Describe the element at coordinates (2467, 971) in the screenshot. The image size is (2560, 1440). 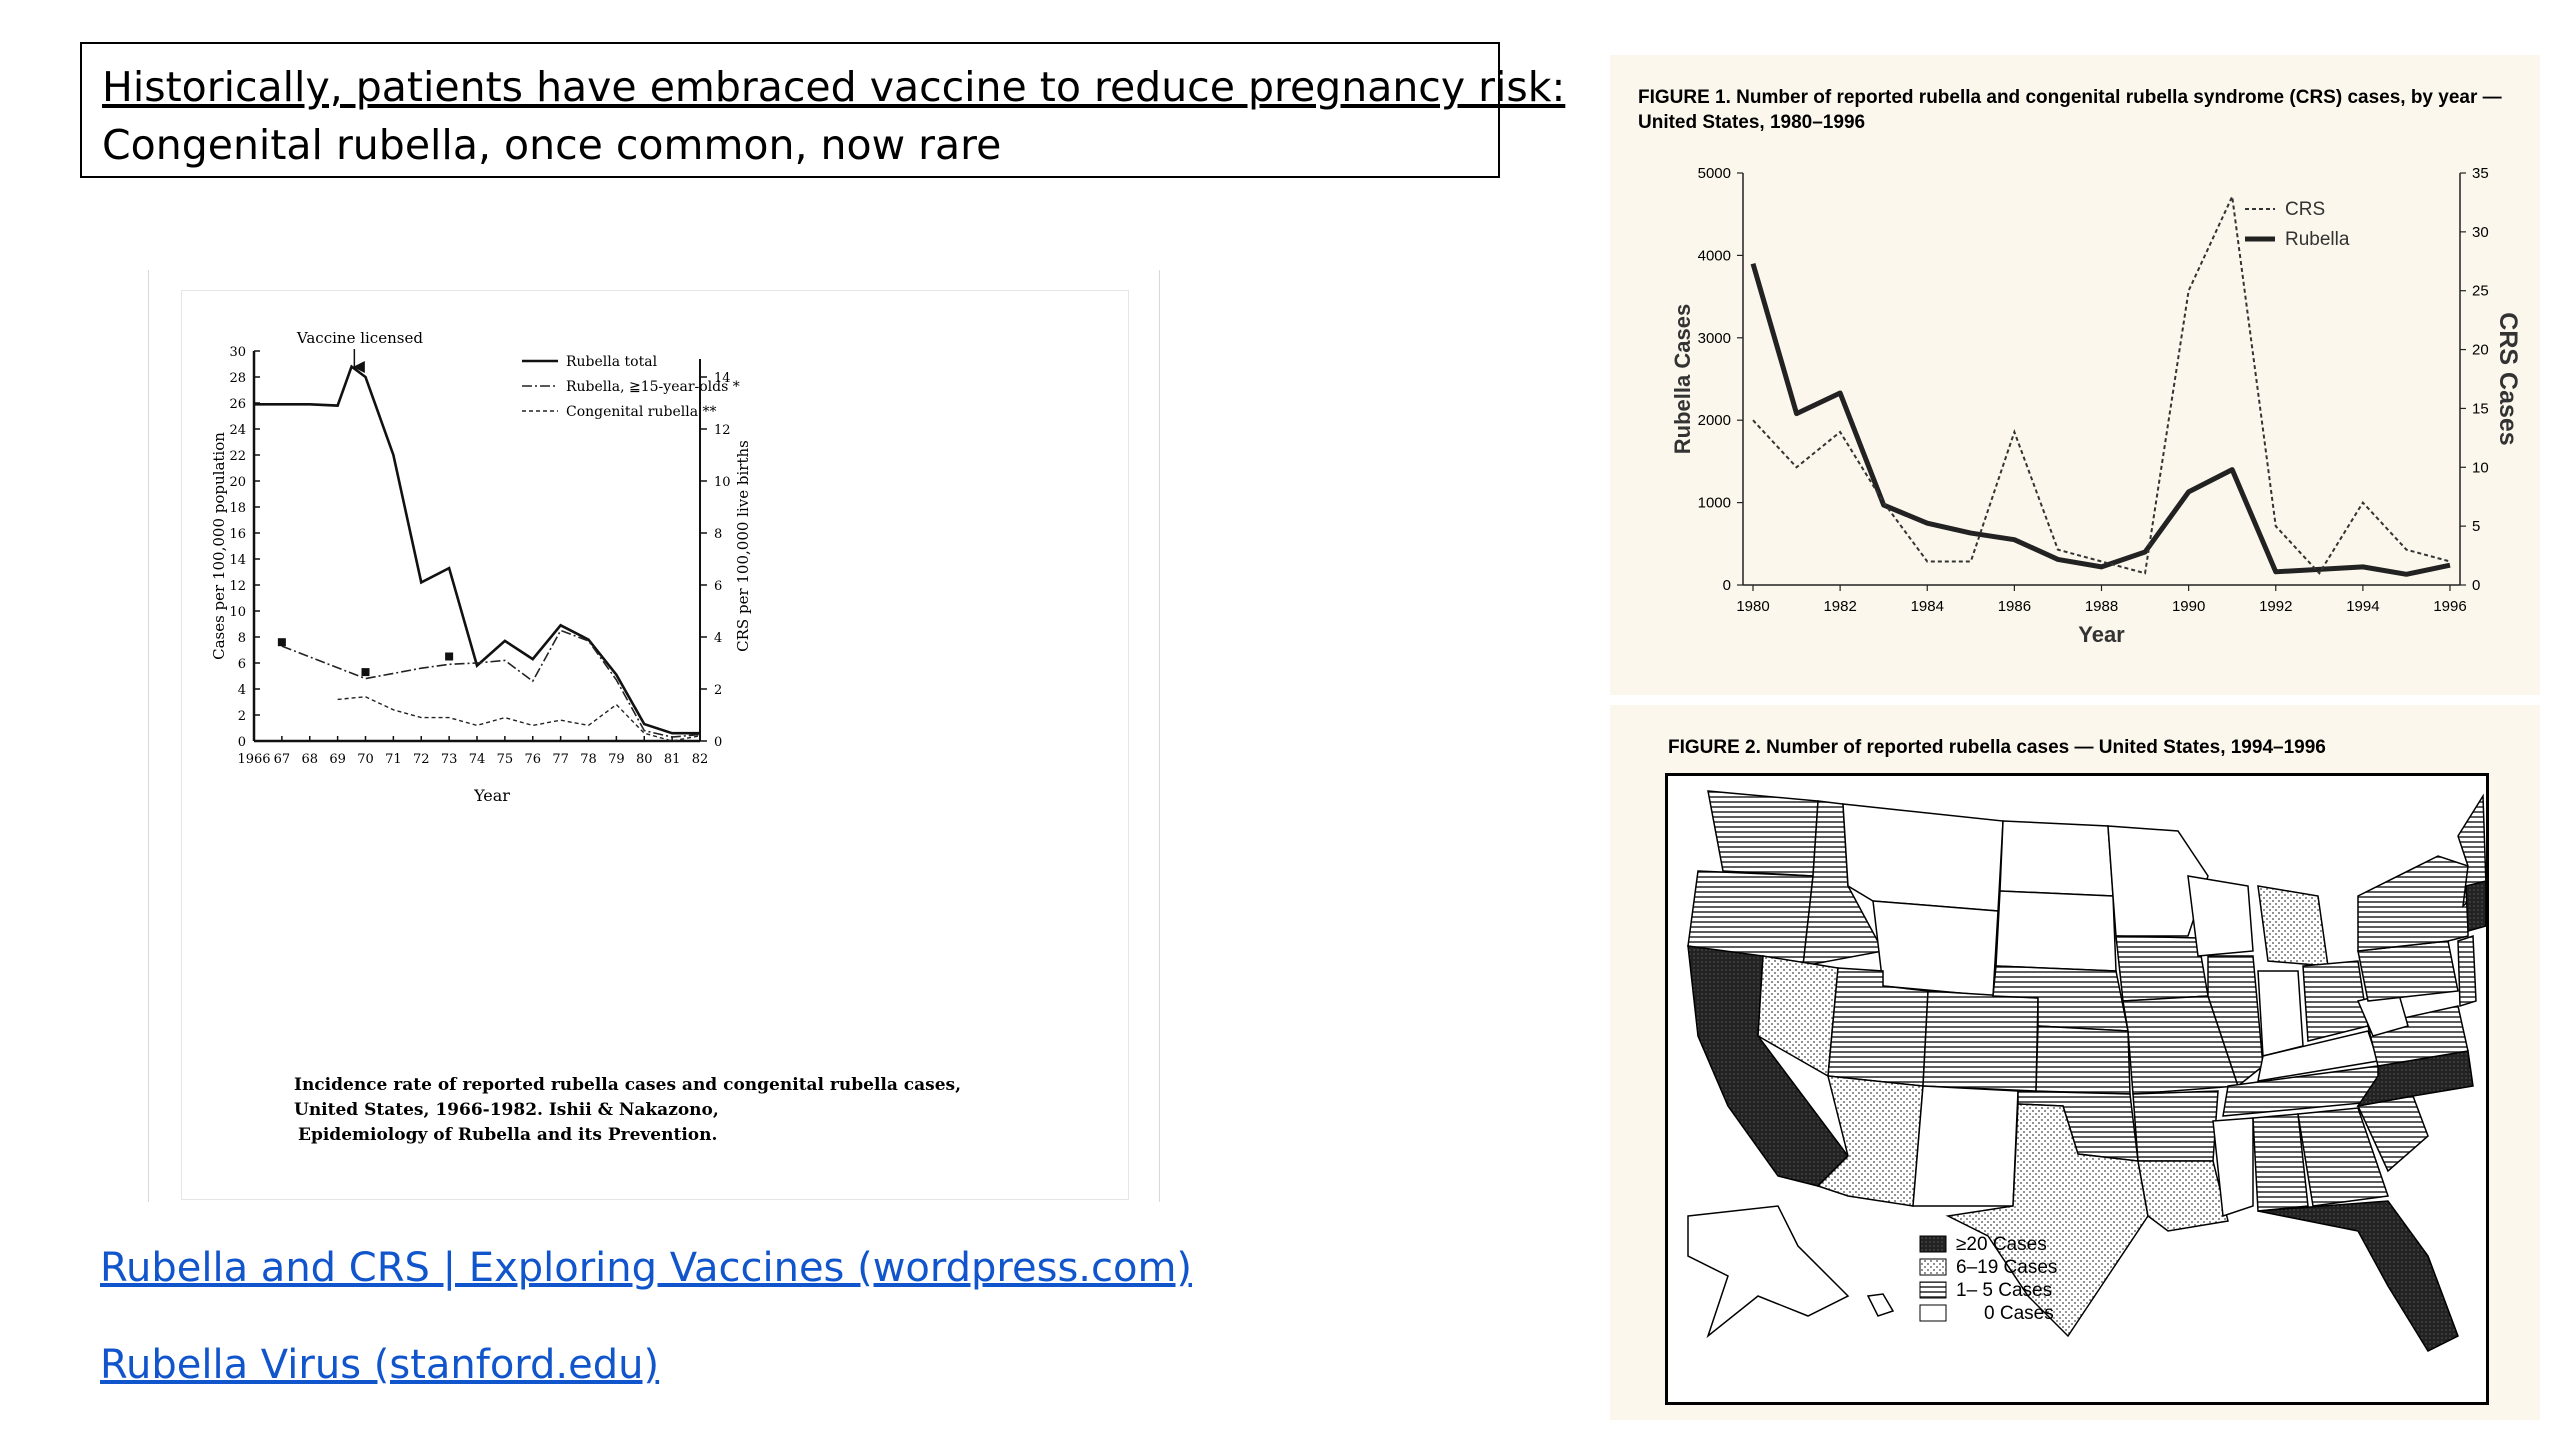
I see `state-nj-md-de` at that location.